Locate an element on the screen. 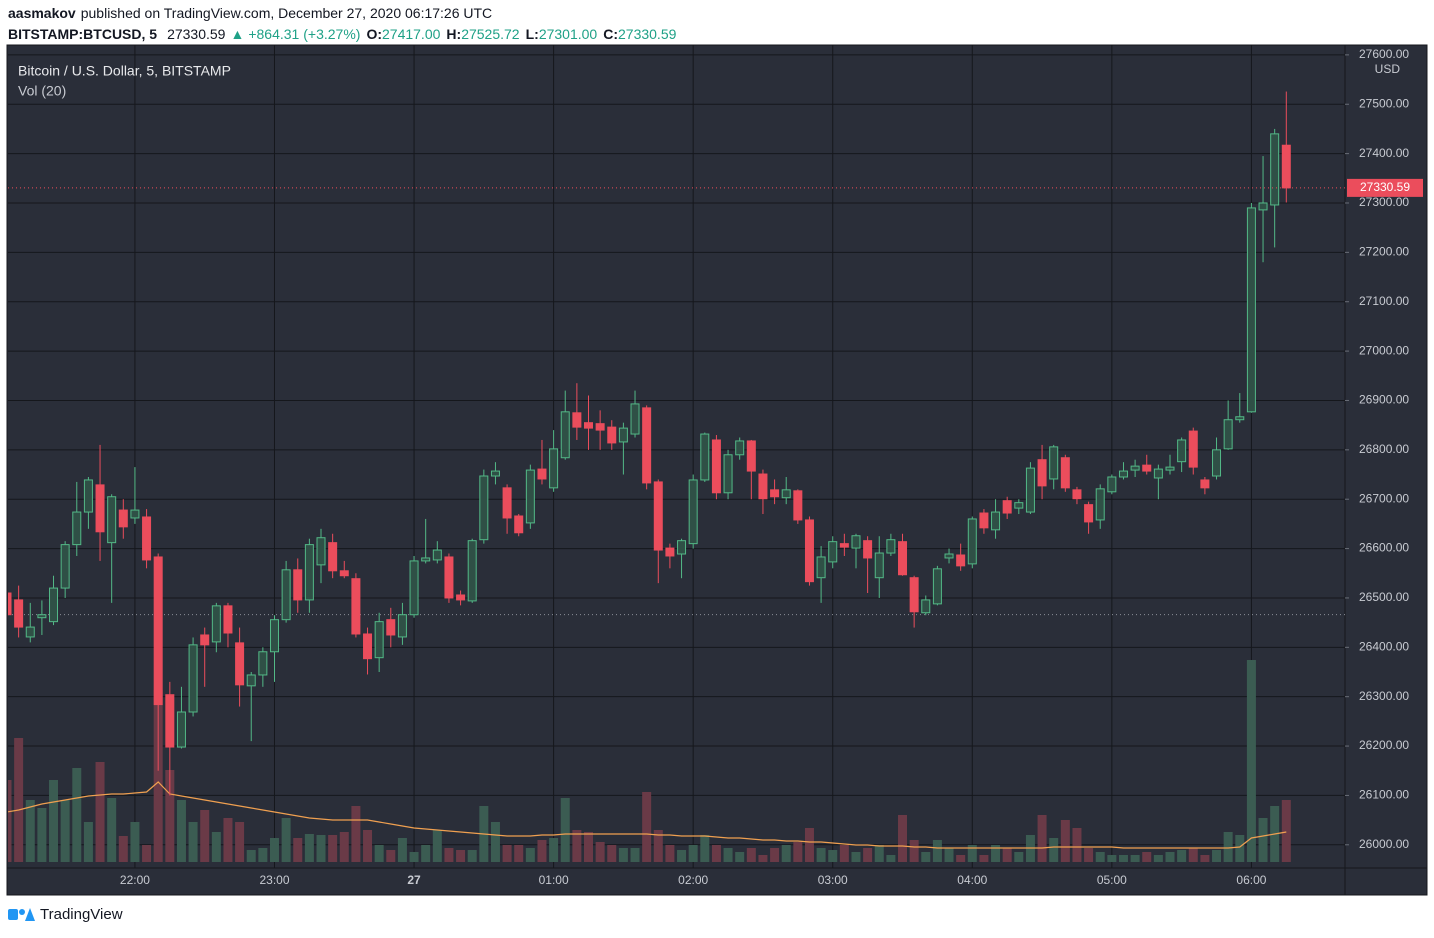 The width and height of the screenshot is (1434, 938). x-tick-label: 03:00 is located at coordinates (833, 880).